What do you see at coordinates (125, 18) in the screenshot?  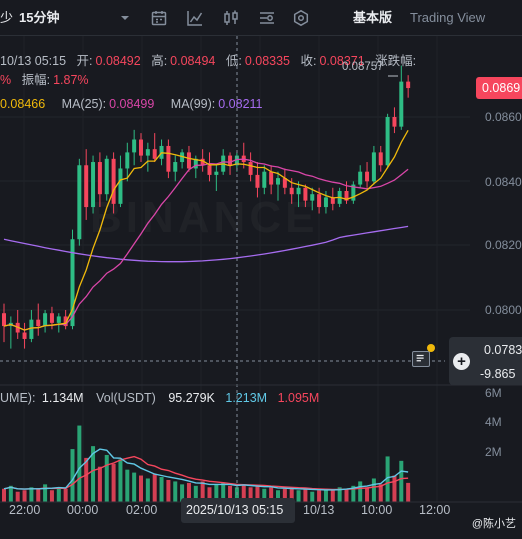 I see `chevron-down-icon` at bounding box center [125, 18].